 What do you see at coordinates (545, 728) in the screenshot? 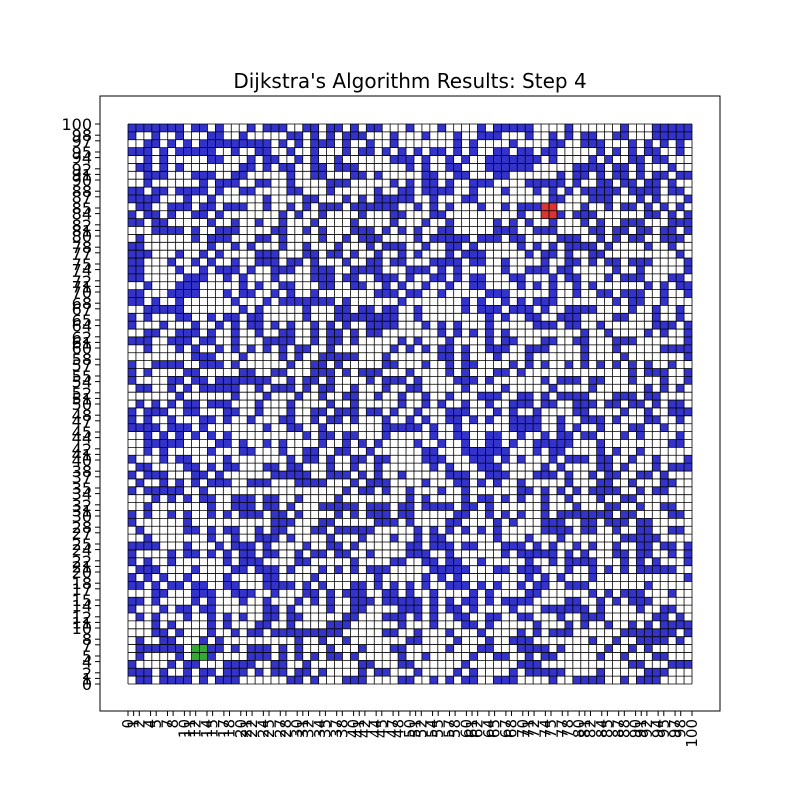
I see `x-tick-label: 74` at bounding box center [545, 728].